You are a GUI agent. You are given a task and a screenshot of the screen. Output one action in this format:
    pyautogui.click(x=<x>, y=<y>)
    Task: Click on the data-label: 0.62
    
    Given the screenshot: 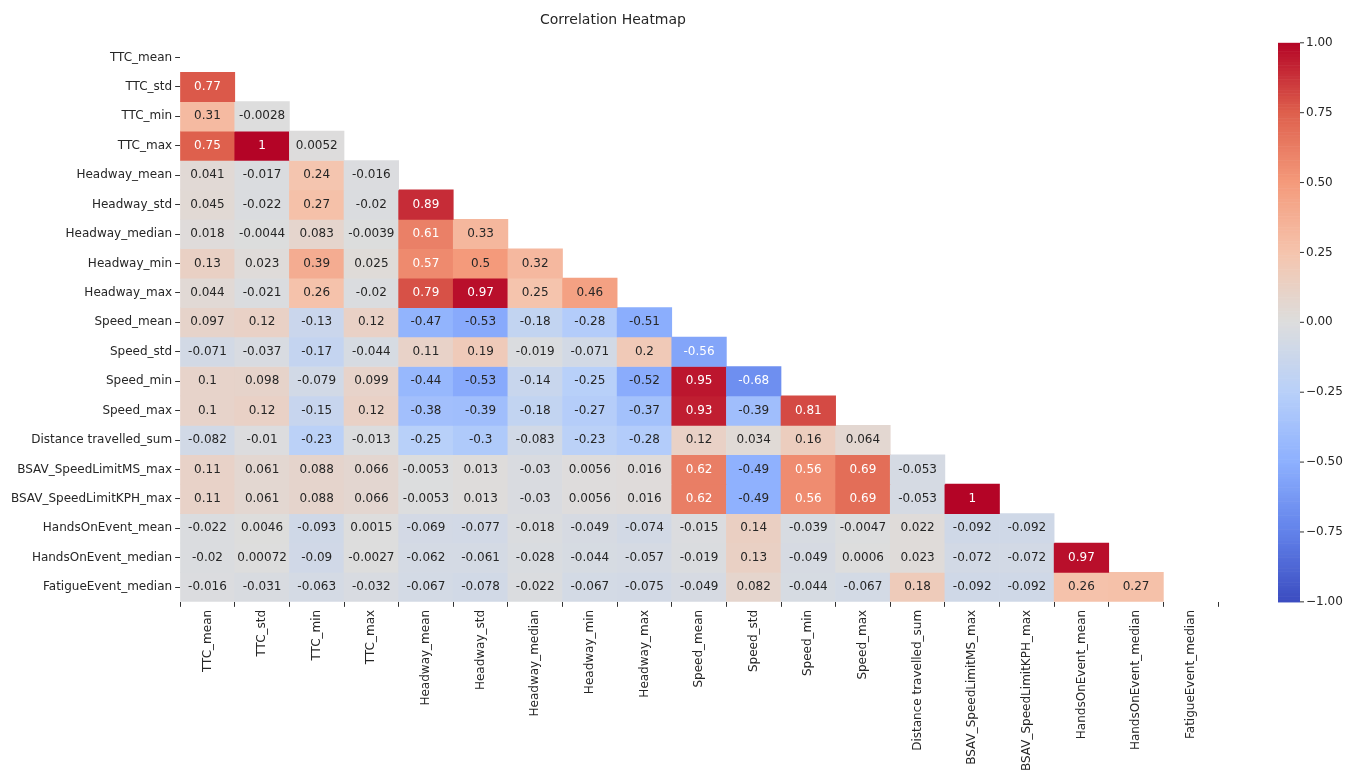 What is the action you would take?
    pyautogui.click(x=699, y=497)
    